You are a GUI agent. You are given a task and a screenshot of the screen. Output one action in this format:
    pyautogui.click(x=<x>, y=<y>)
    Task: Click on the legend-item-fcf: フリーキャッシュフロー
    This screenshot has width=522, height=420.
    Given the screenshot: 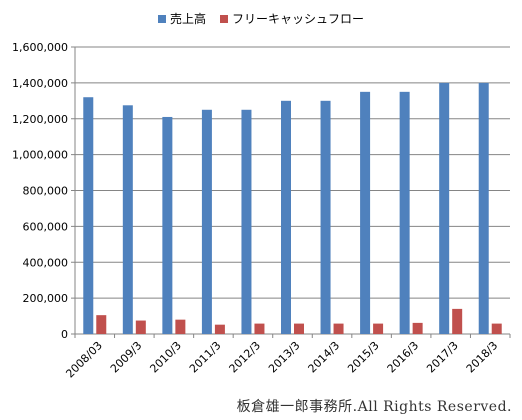 What is the action you would take?
    pyautogui.click(x=292, y=18)
    